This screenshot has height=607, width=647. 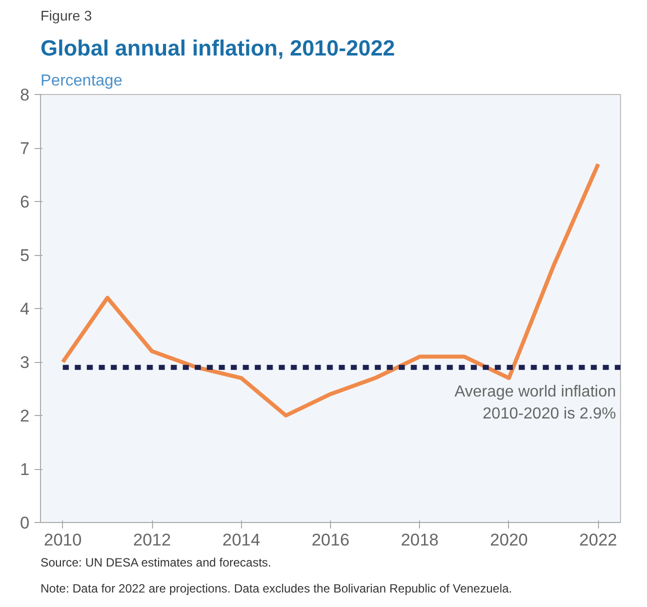 I want to click on y-tick-label: 3, so click(x=25, y=362).